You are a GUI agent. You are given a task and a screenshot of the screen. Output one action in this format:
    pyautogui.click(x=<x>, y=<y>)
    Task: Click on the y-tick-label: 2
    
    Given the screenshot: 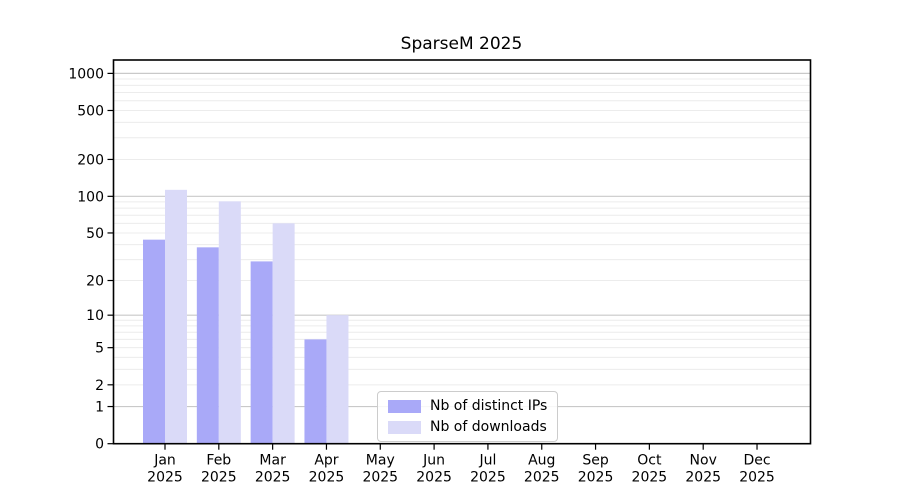 What is the action you would take?
    pyautogui.click(x=99, y=386)
    